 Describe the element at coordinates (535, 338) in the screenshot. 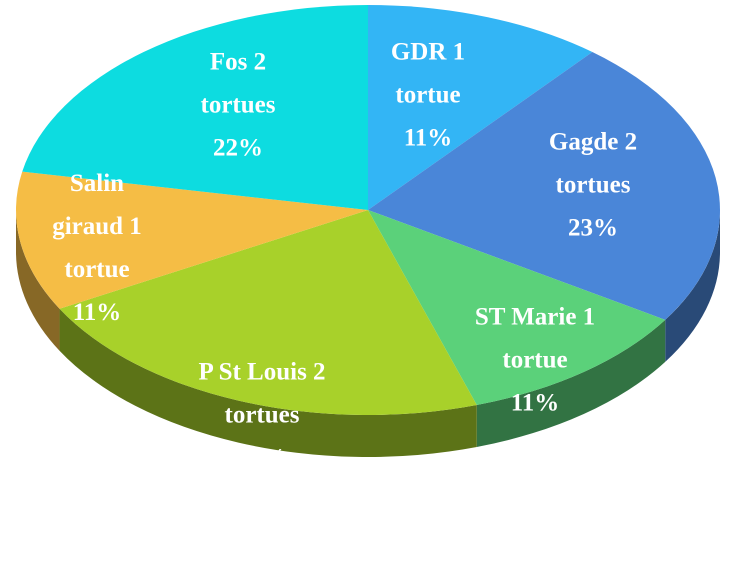

I see `category-label: ST Marie 1 tortue` at that location.